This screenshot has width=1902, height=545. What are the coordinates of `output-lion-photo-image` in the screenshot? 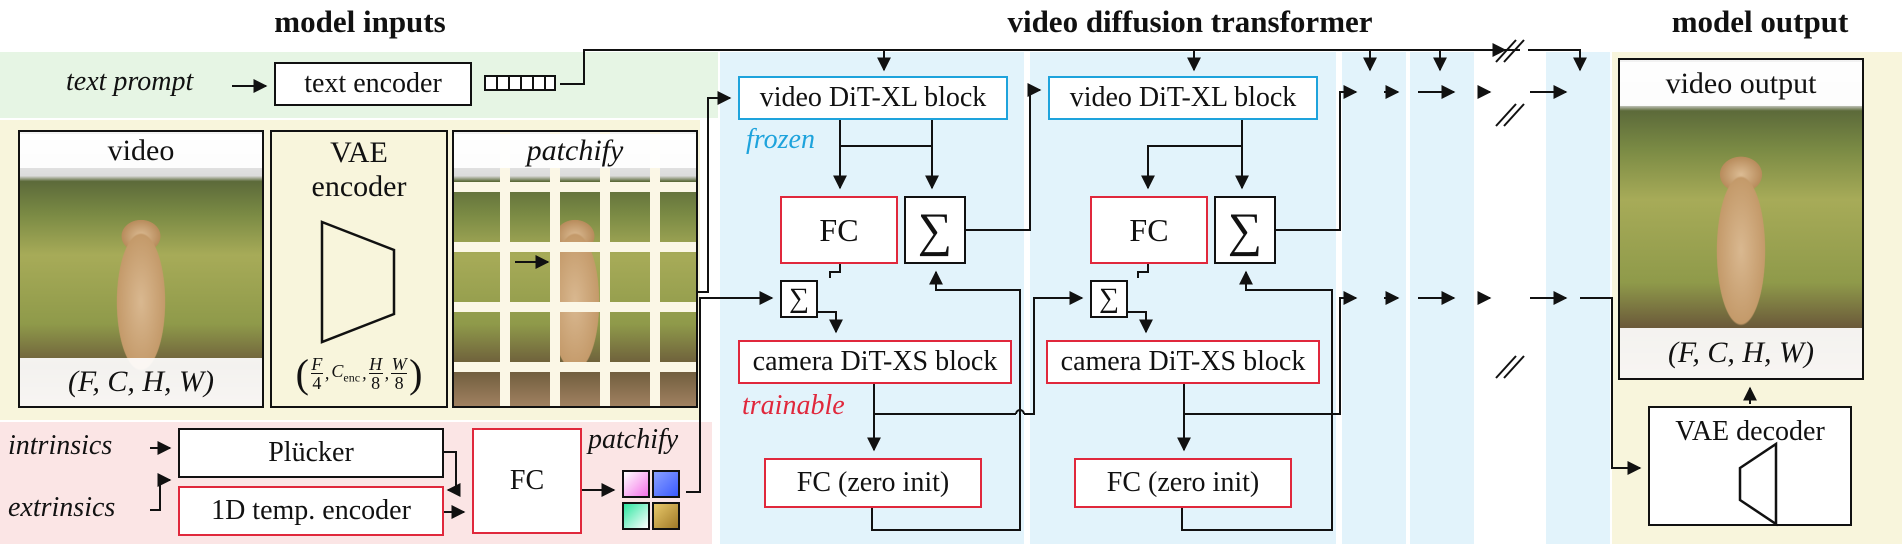 It's located at (1741, 219).